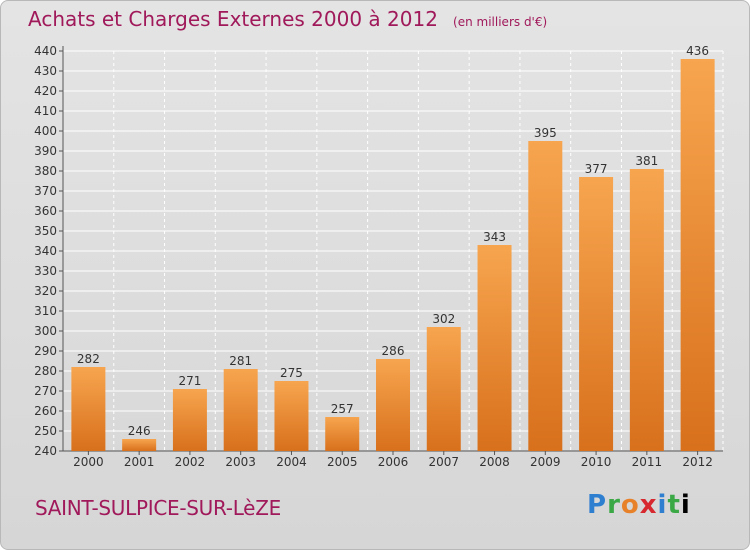 The height and width of the screenshot is (550, 750). I want to click on y-tick-label: 420, so click(45, 91).